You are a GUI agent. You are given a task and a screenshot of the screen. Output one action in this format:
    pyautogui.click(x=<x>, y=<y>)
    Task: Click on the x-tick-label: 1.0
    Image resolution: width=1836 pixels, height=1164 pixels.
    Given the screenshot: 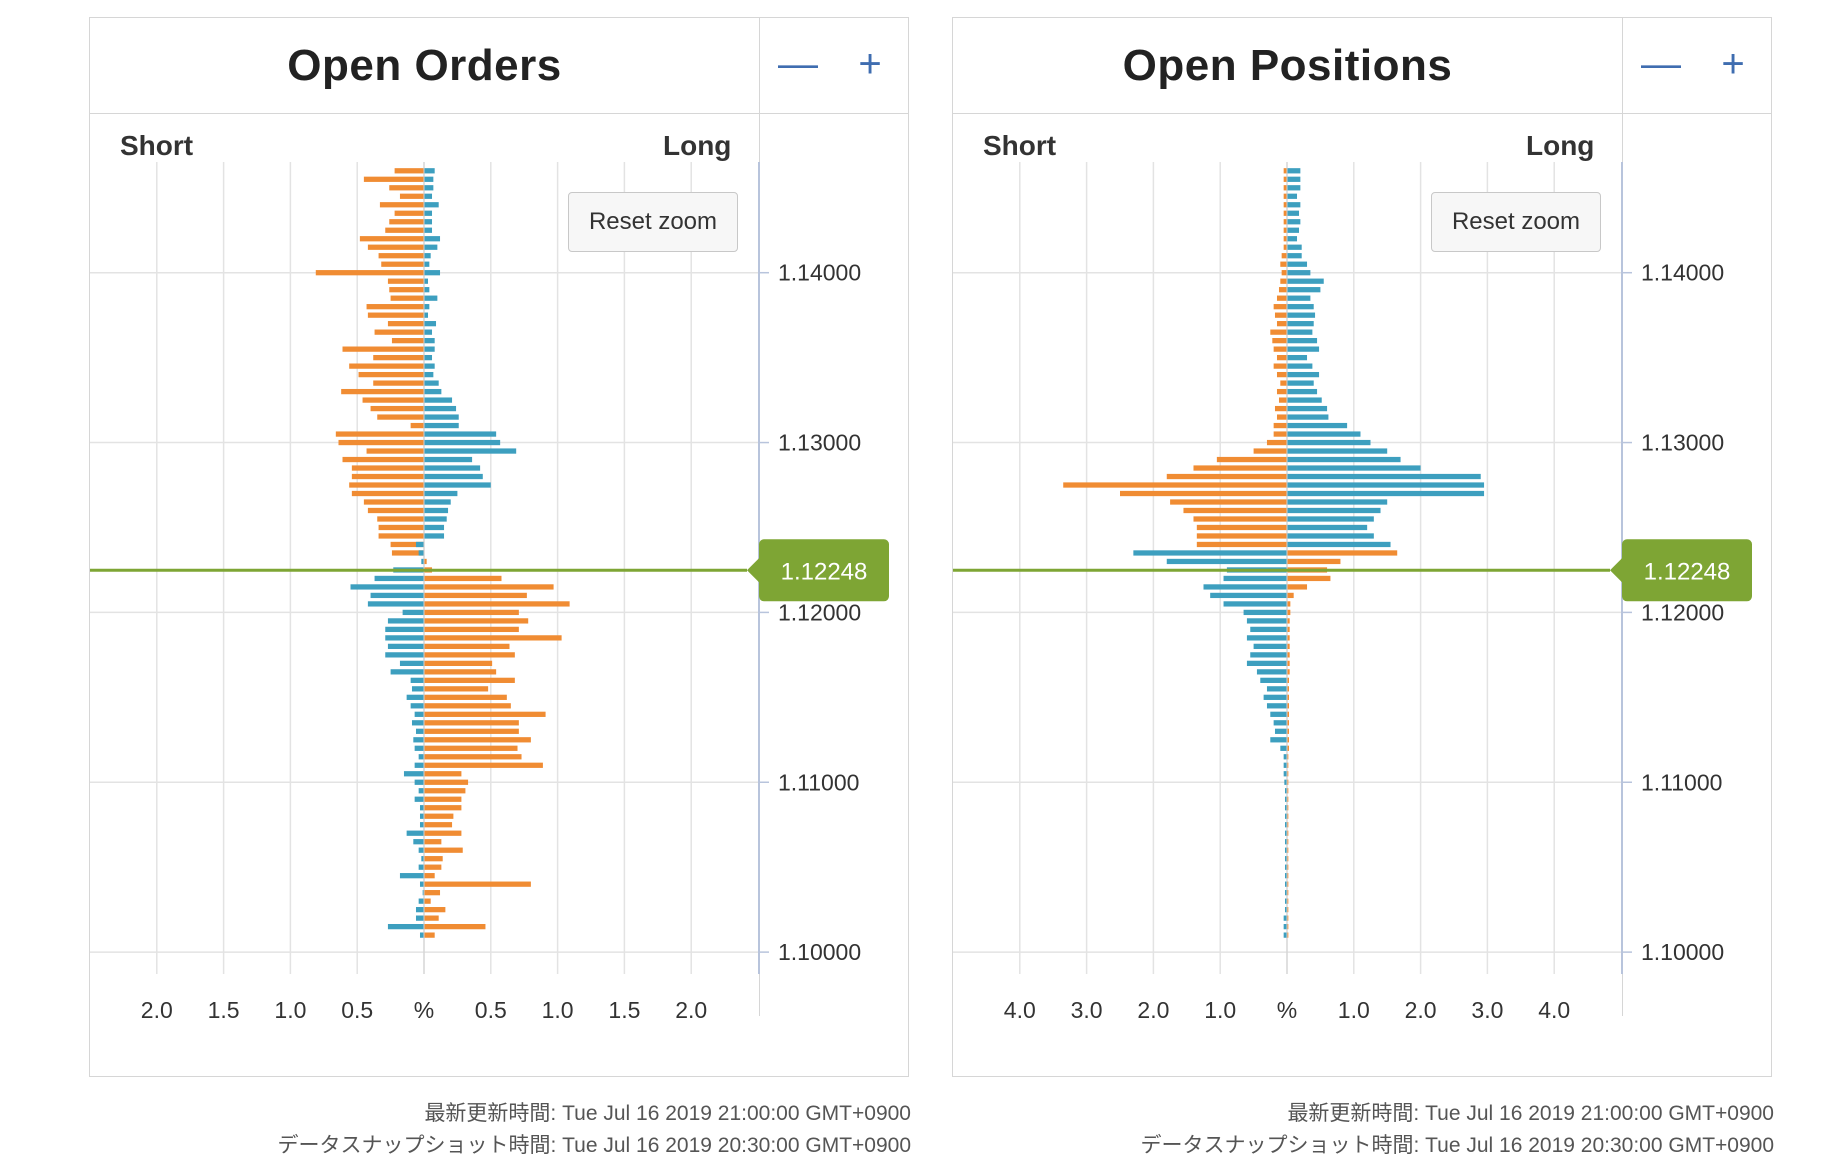 What is the action you would take?
    pyautogui.click(x=1354, y=1010)
    